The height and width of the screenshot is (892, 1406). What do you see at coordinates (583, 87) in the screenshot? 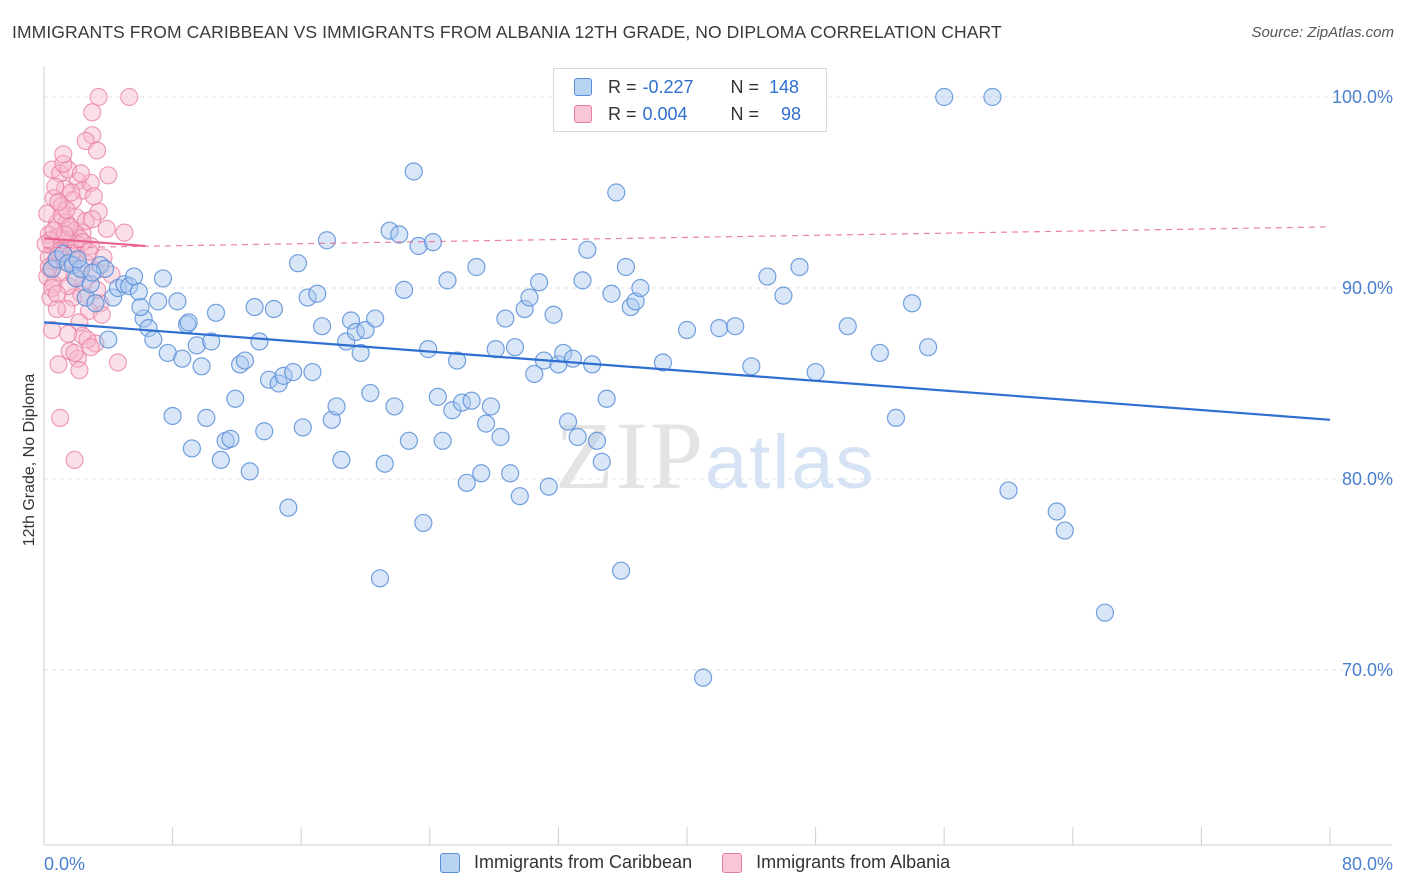
I see `legend-swatch-caribbean` at bounding box center [583, 87].